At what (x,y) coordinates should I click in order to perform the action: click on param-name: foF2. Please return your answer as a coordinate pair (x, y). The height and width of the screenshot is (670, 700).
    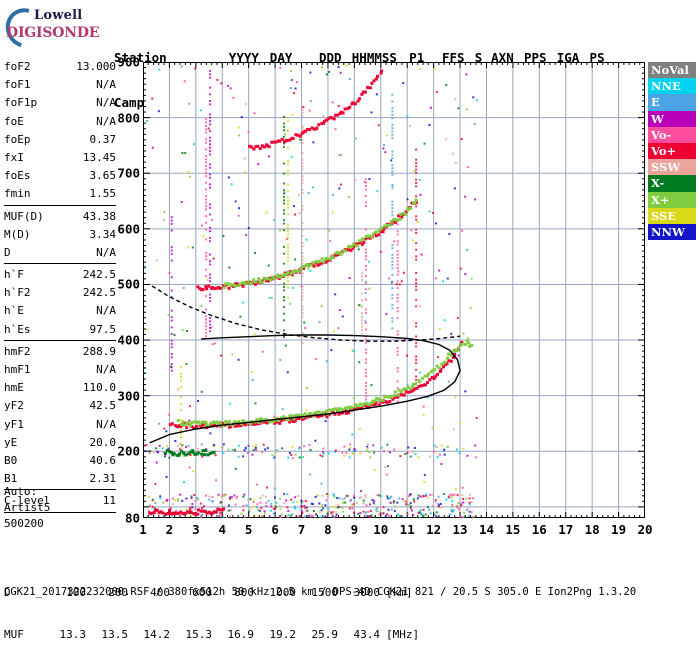
    Looking at the image, I should click on (17, 67).